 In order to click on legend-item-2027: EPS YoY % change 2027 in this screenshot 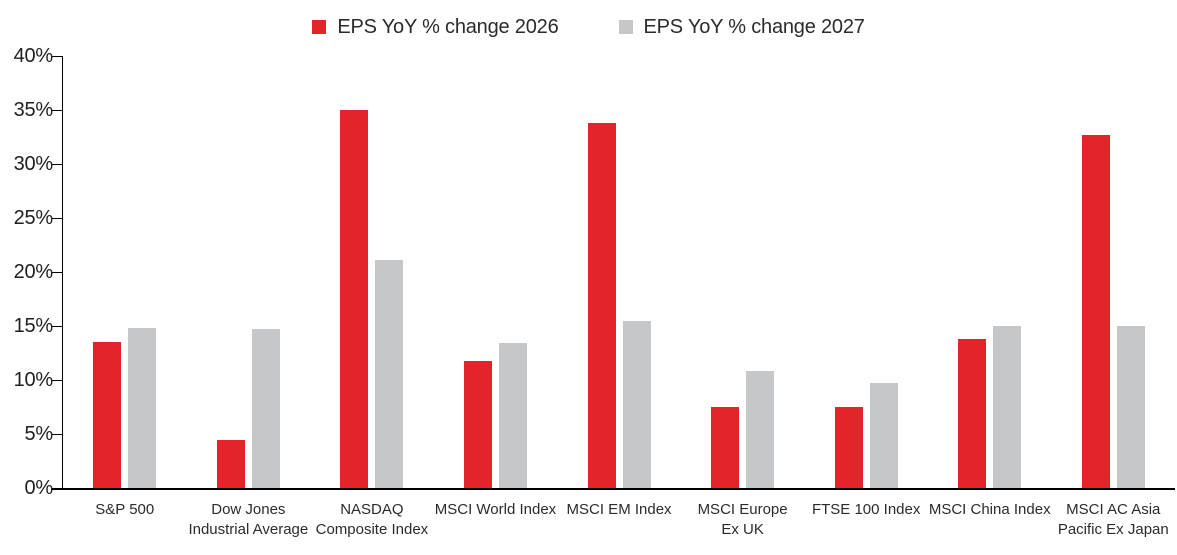, I will do `click(741, 27)`.